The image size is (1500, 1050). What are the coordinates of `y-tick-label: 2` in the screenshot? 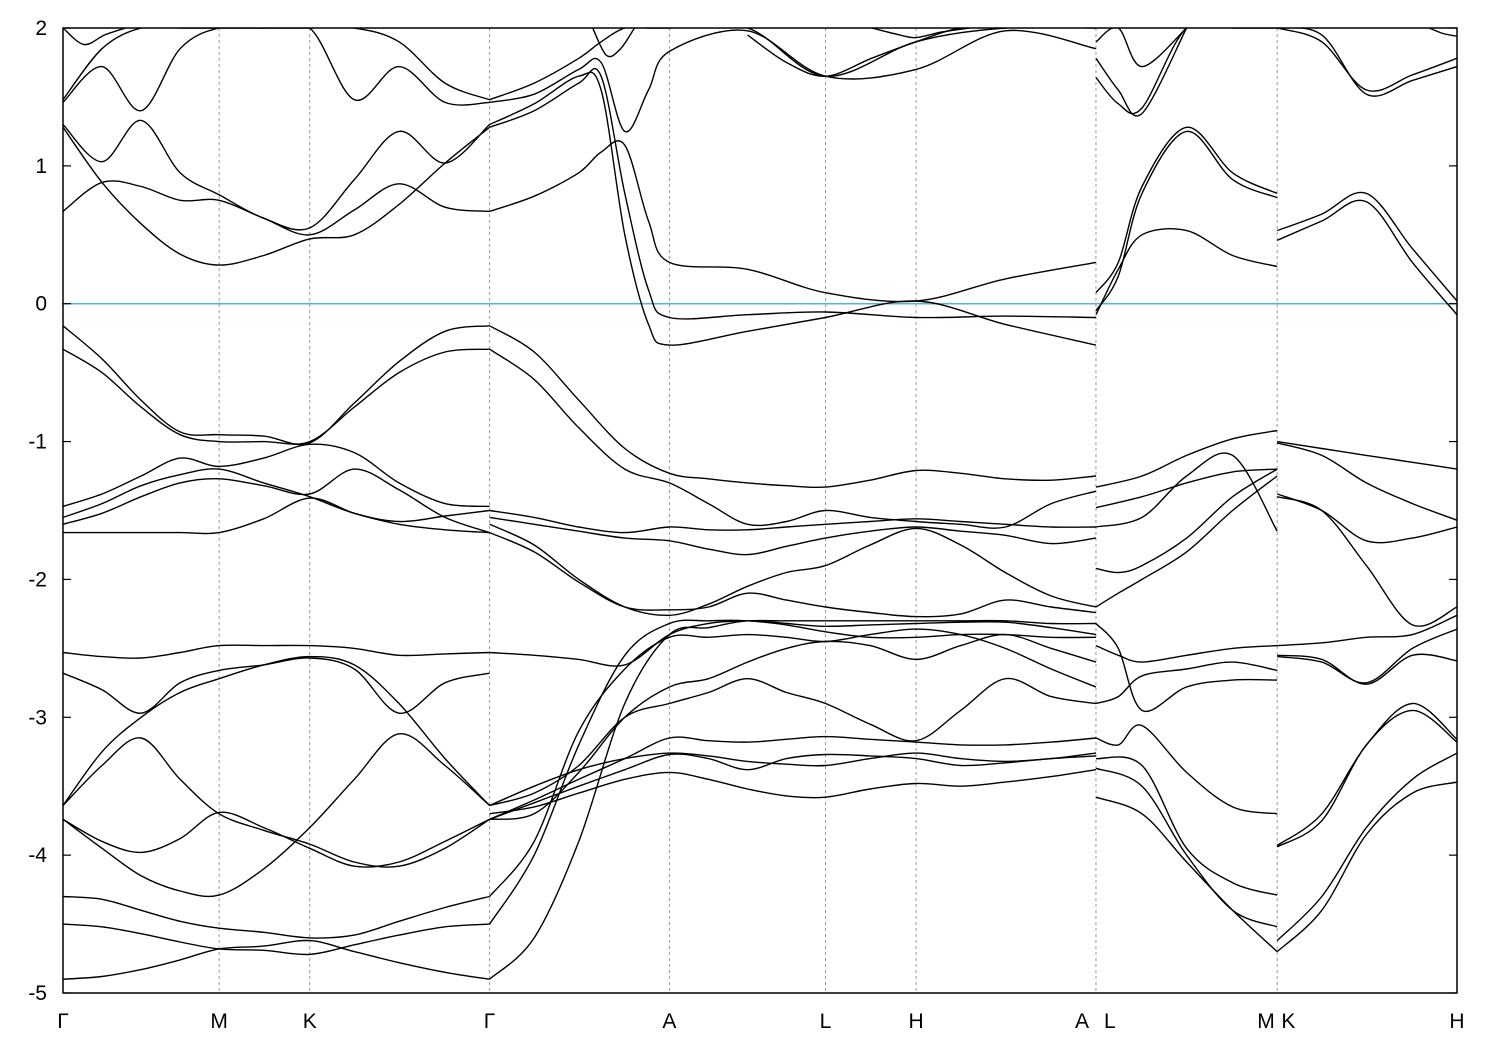 It's located at (41, 28).